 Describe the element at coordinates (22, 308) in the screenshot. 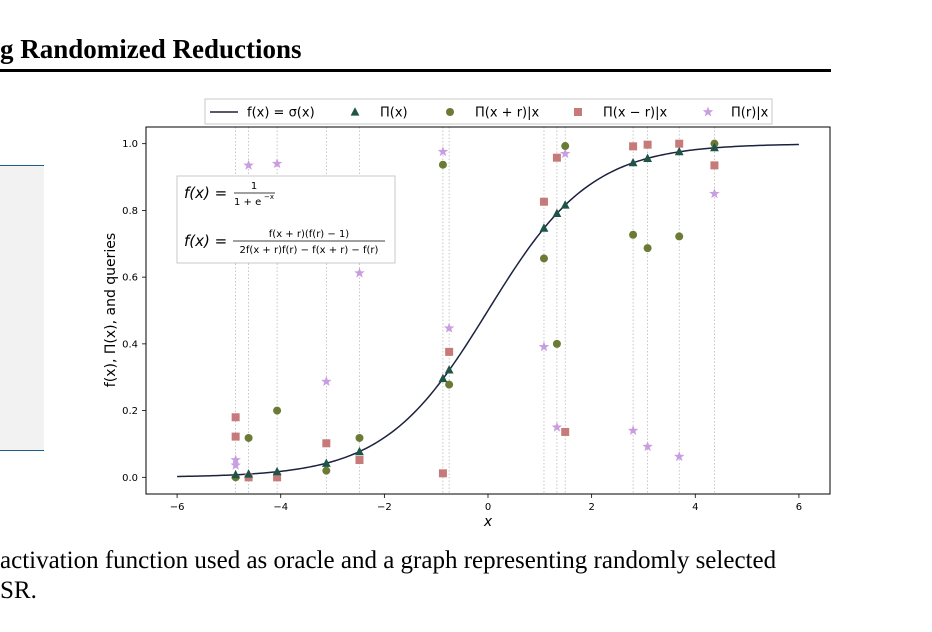

I see `side-panel` at that location.